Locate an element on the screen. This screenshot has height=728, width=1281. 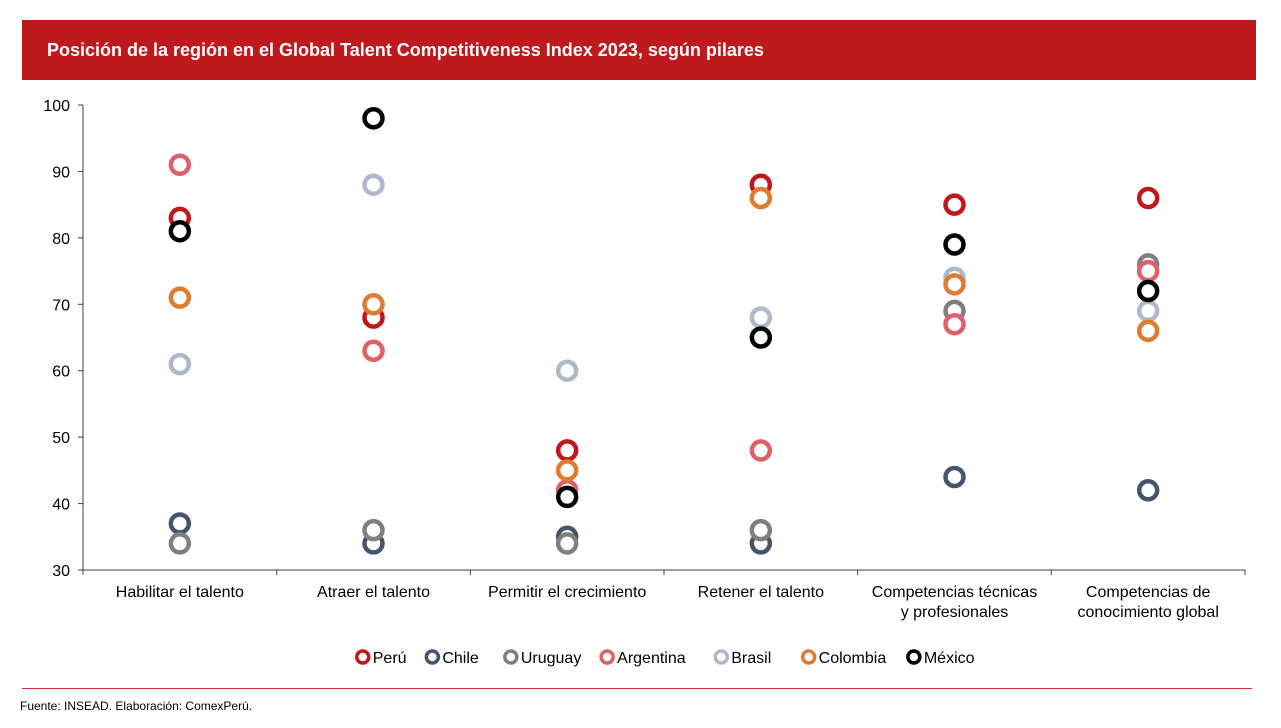
legend-label: Colombia is located at coordinates (853, 658).